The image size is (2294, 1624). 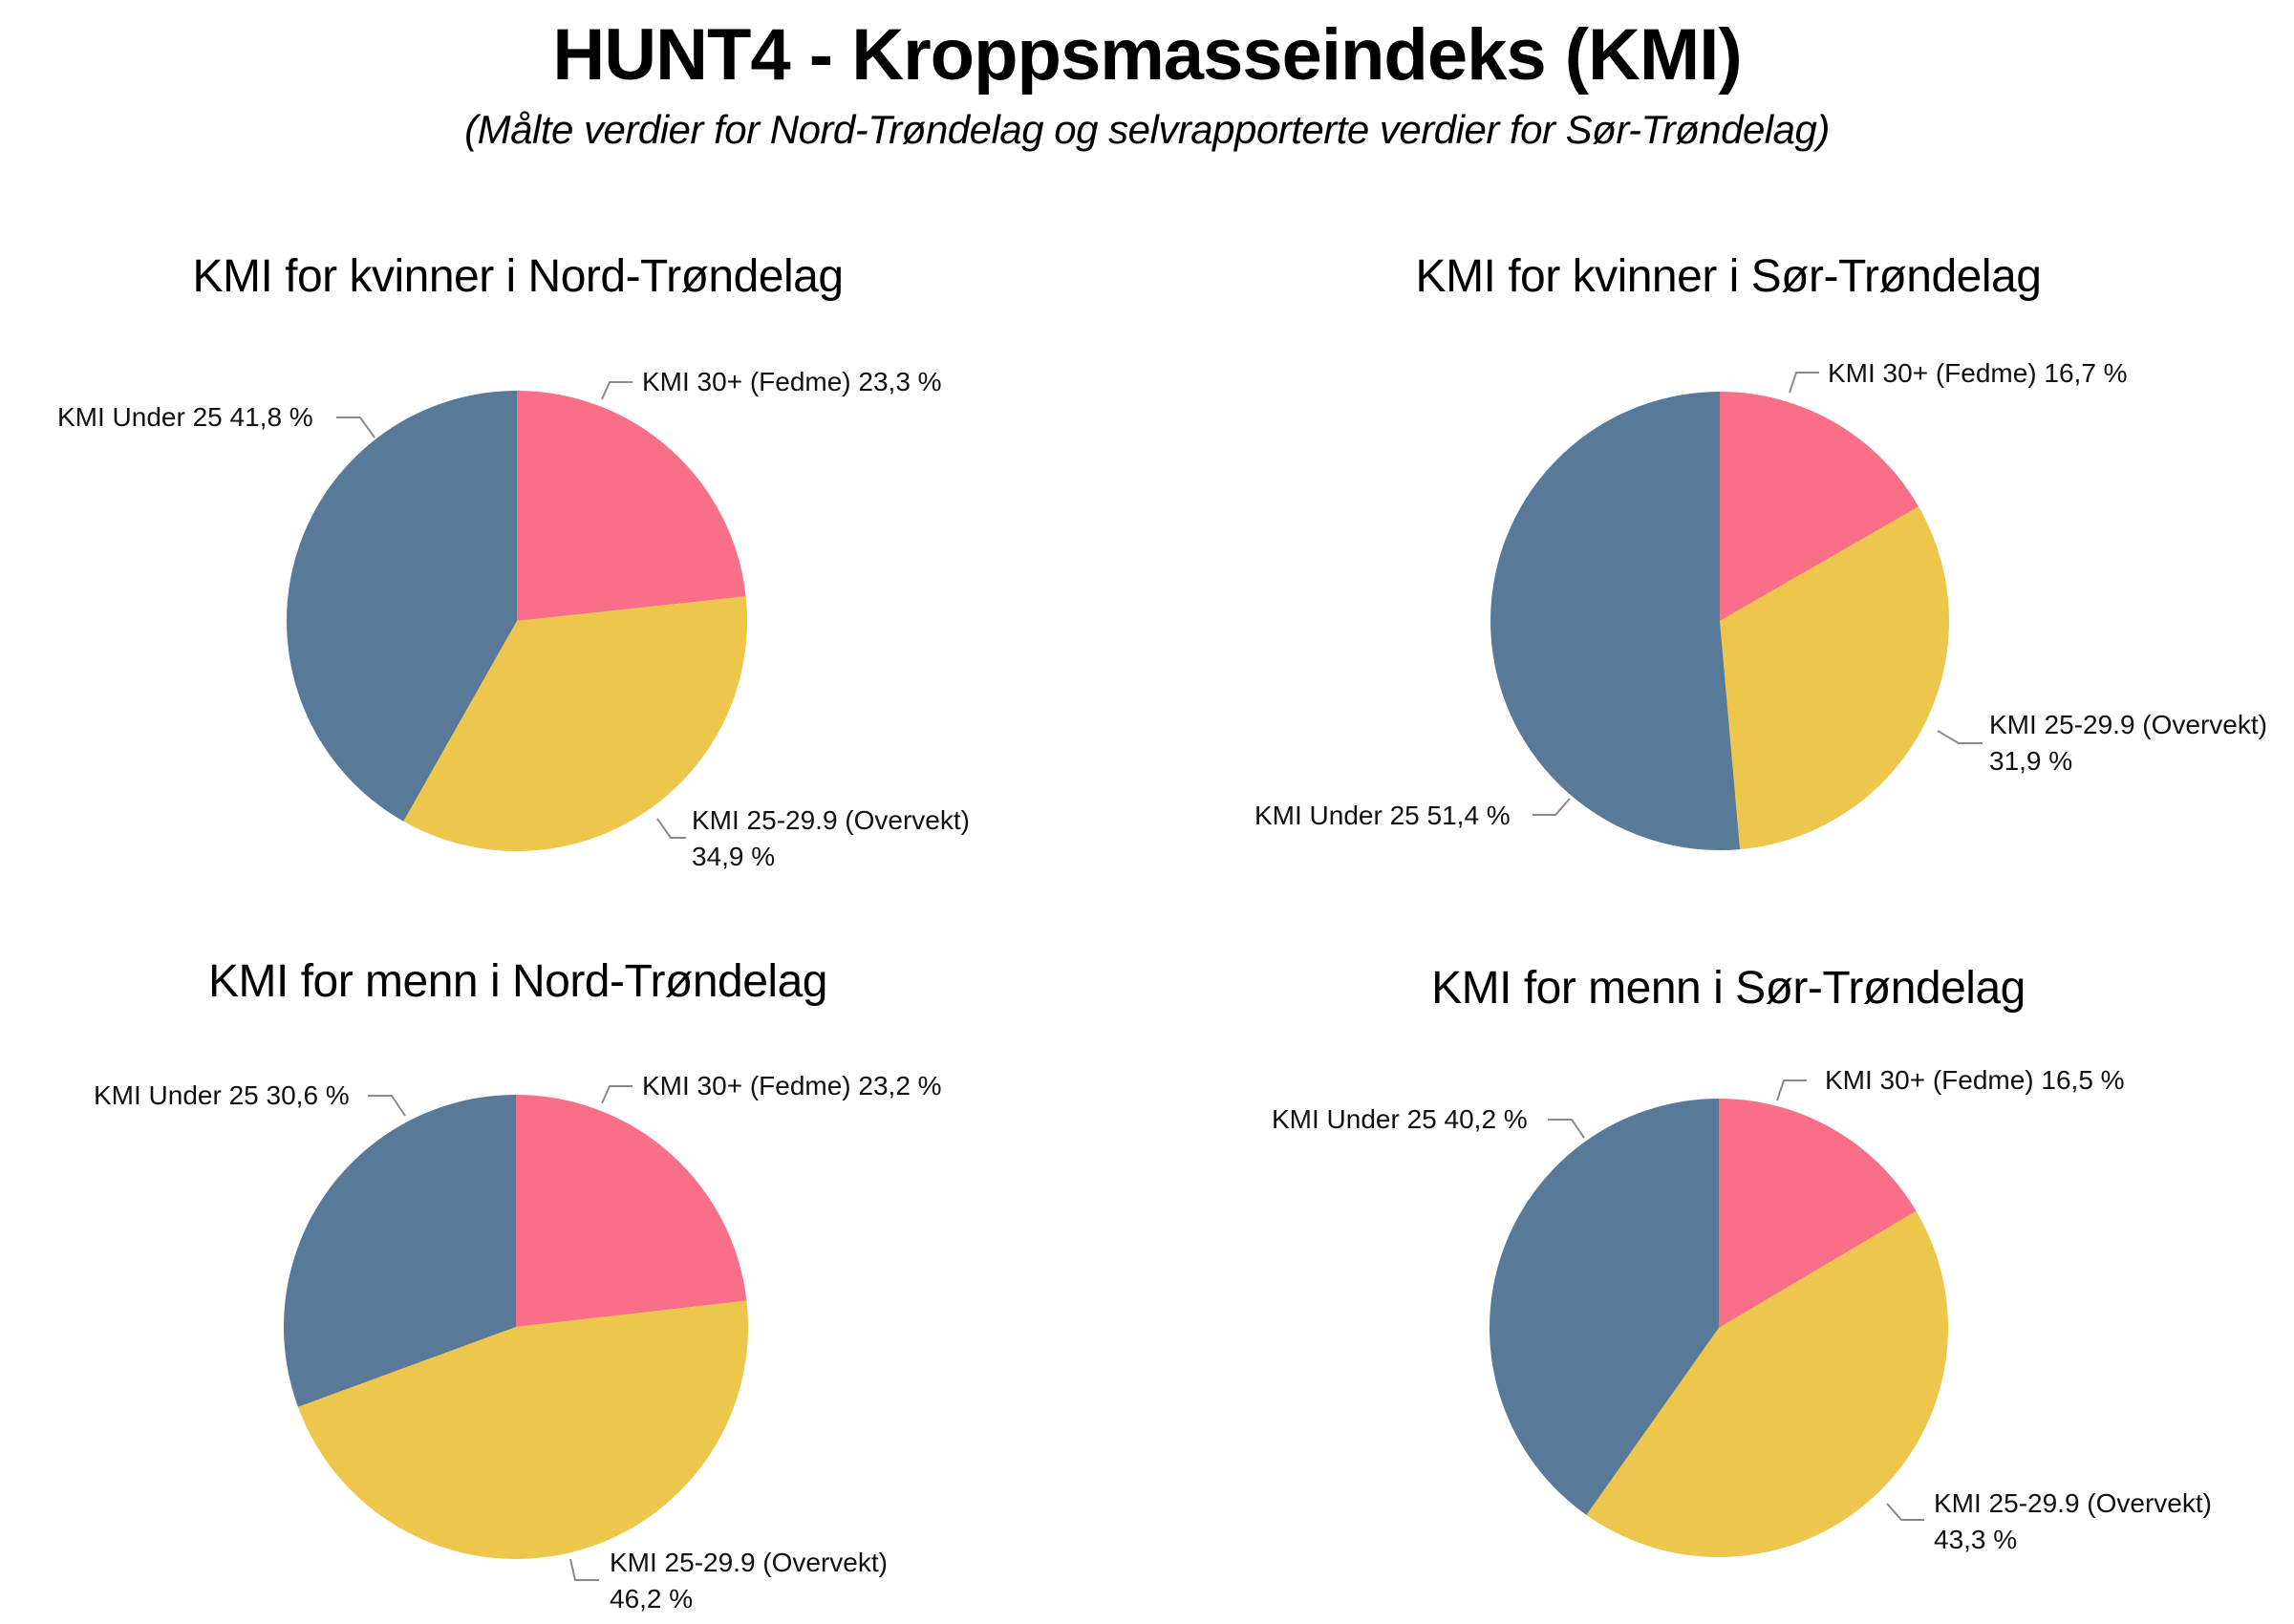 What do you see at coordinates (1147, 55) in the screenshot?
I see `main-title: HUNT4 - Kroppsmasseindeks (KMI)` at bounding box center [1147, 55].